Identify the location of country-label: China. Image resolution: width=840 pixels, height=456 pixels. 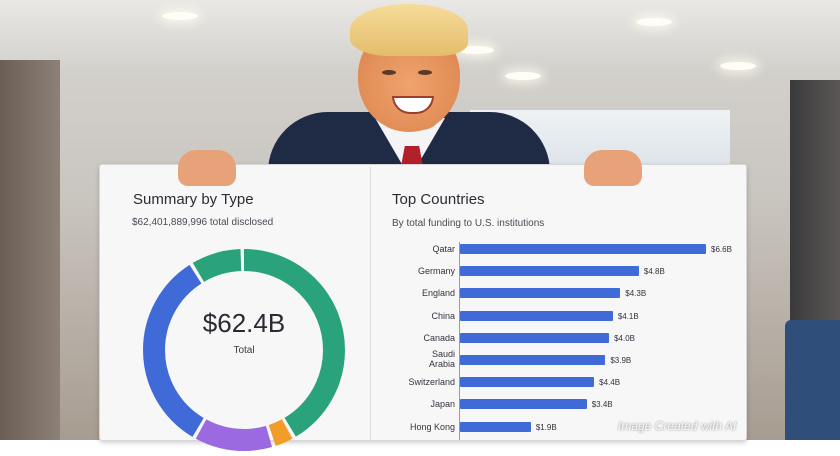
(443, 315).